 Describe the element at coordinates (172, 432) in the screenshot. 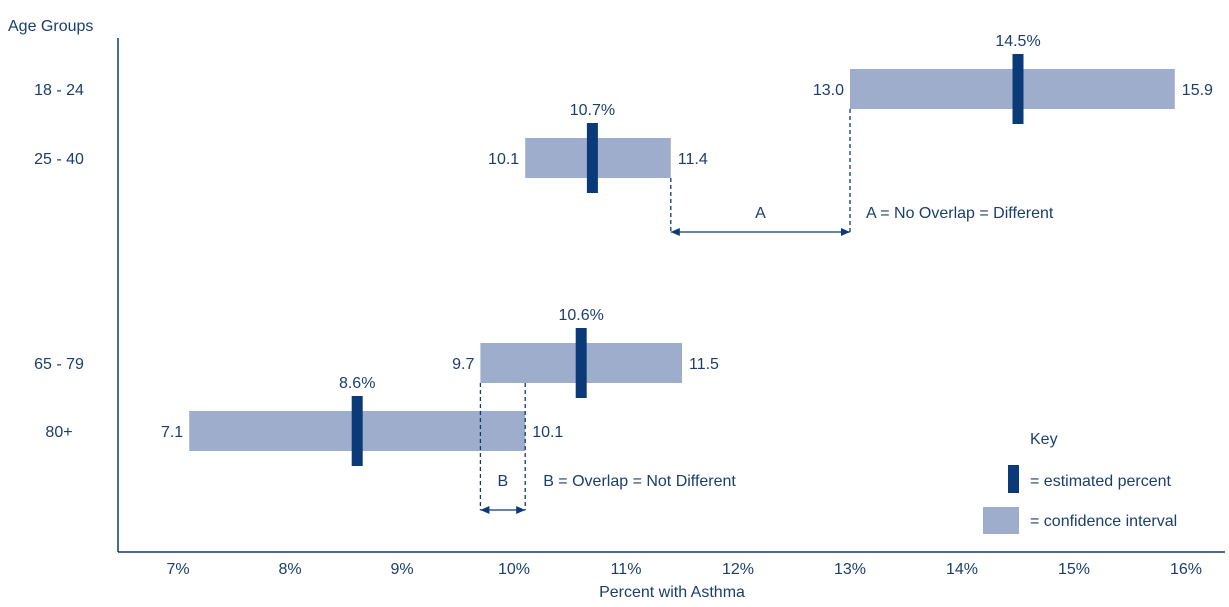

I see `lower-bound-label: 7.1` at that location.